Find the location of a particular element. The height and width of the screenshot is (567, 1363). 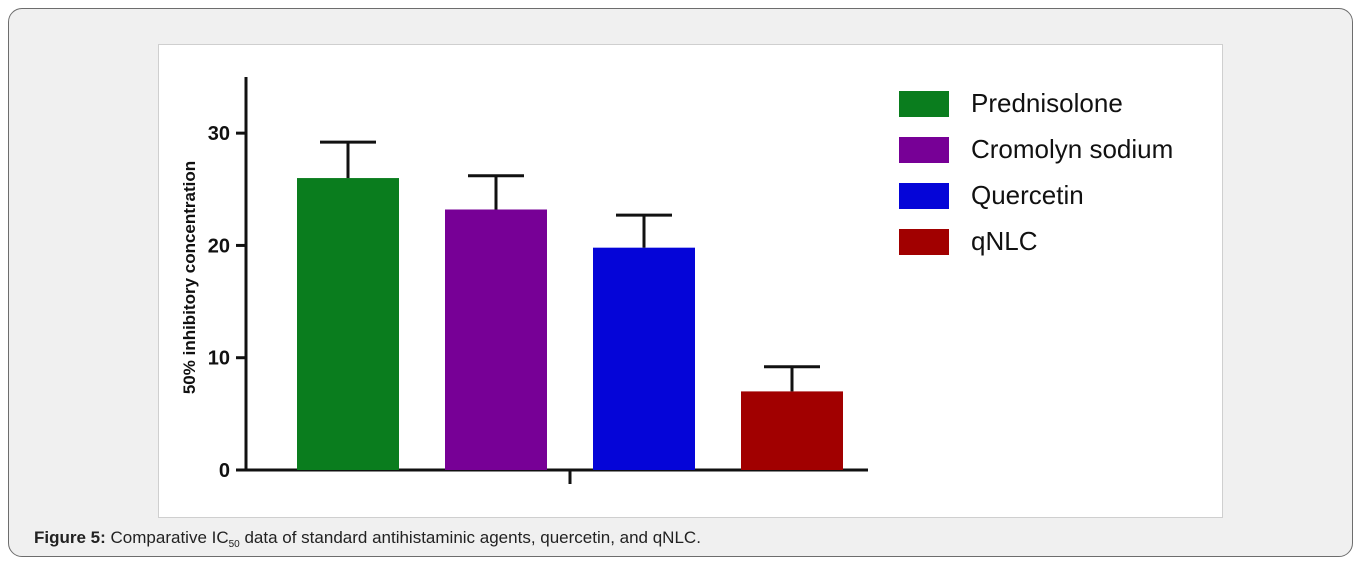

bar-prednisolone is located at coordinates (348, 324).